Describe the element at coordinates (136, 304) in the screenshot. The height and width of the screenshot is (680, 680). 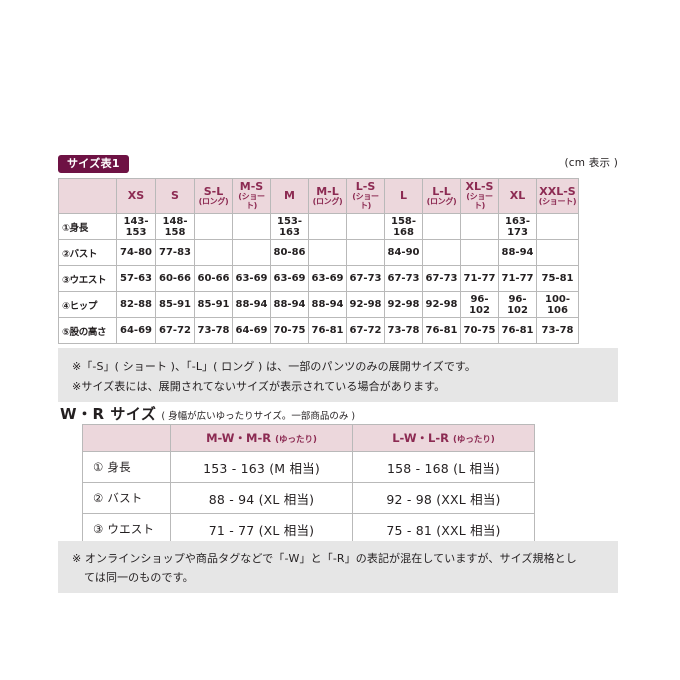
I see `cell-hip-xs: 82-88` at that location.